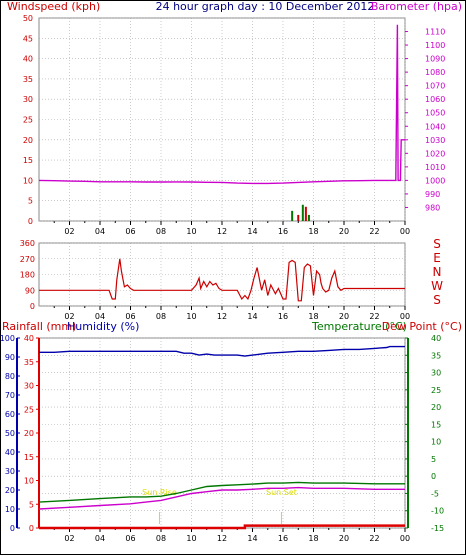 This screenshot has width=466, height=559. I want to click on windspeed-tick-label: 30, so click(28, 99).